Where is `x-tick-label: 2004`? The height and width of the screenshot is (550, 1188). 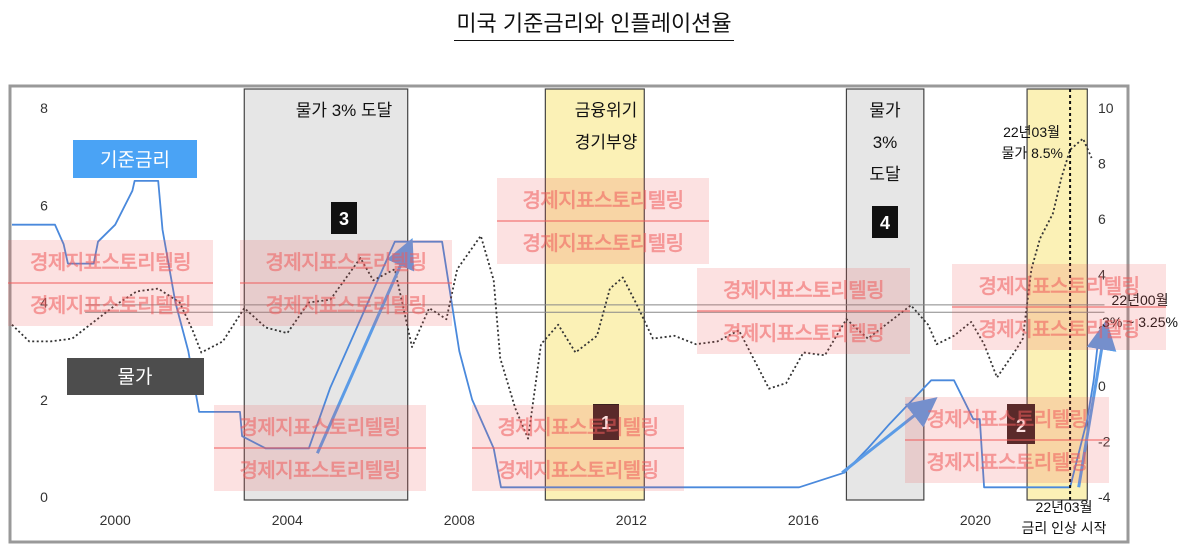
x-tick-label: 2004 is located at coordinates (287, 520).